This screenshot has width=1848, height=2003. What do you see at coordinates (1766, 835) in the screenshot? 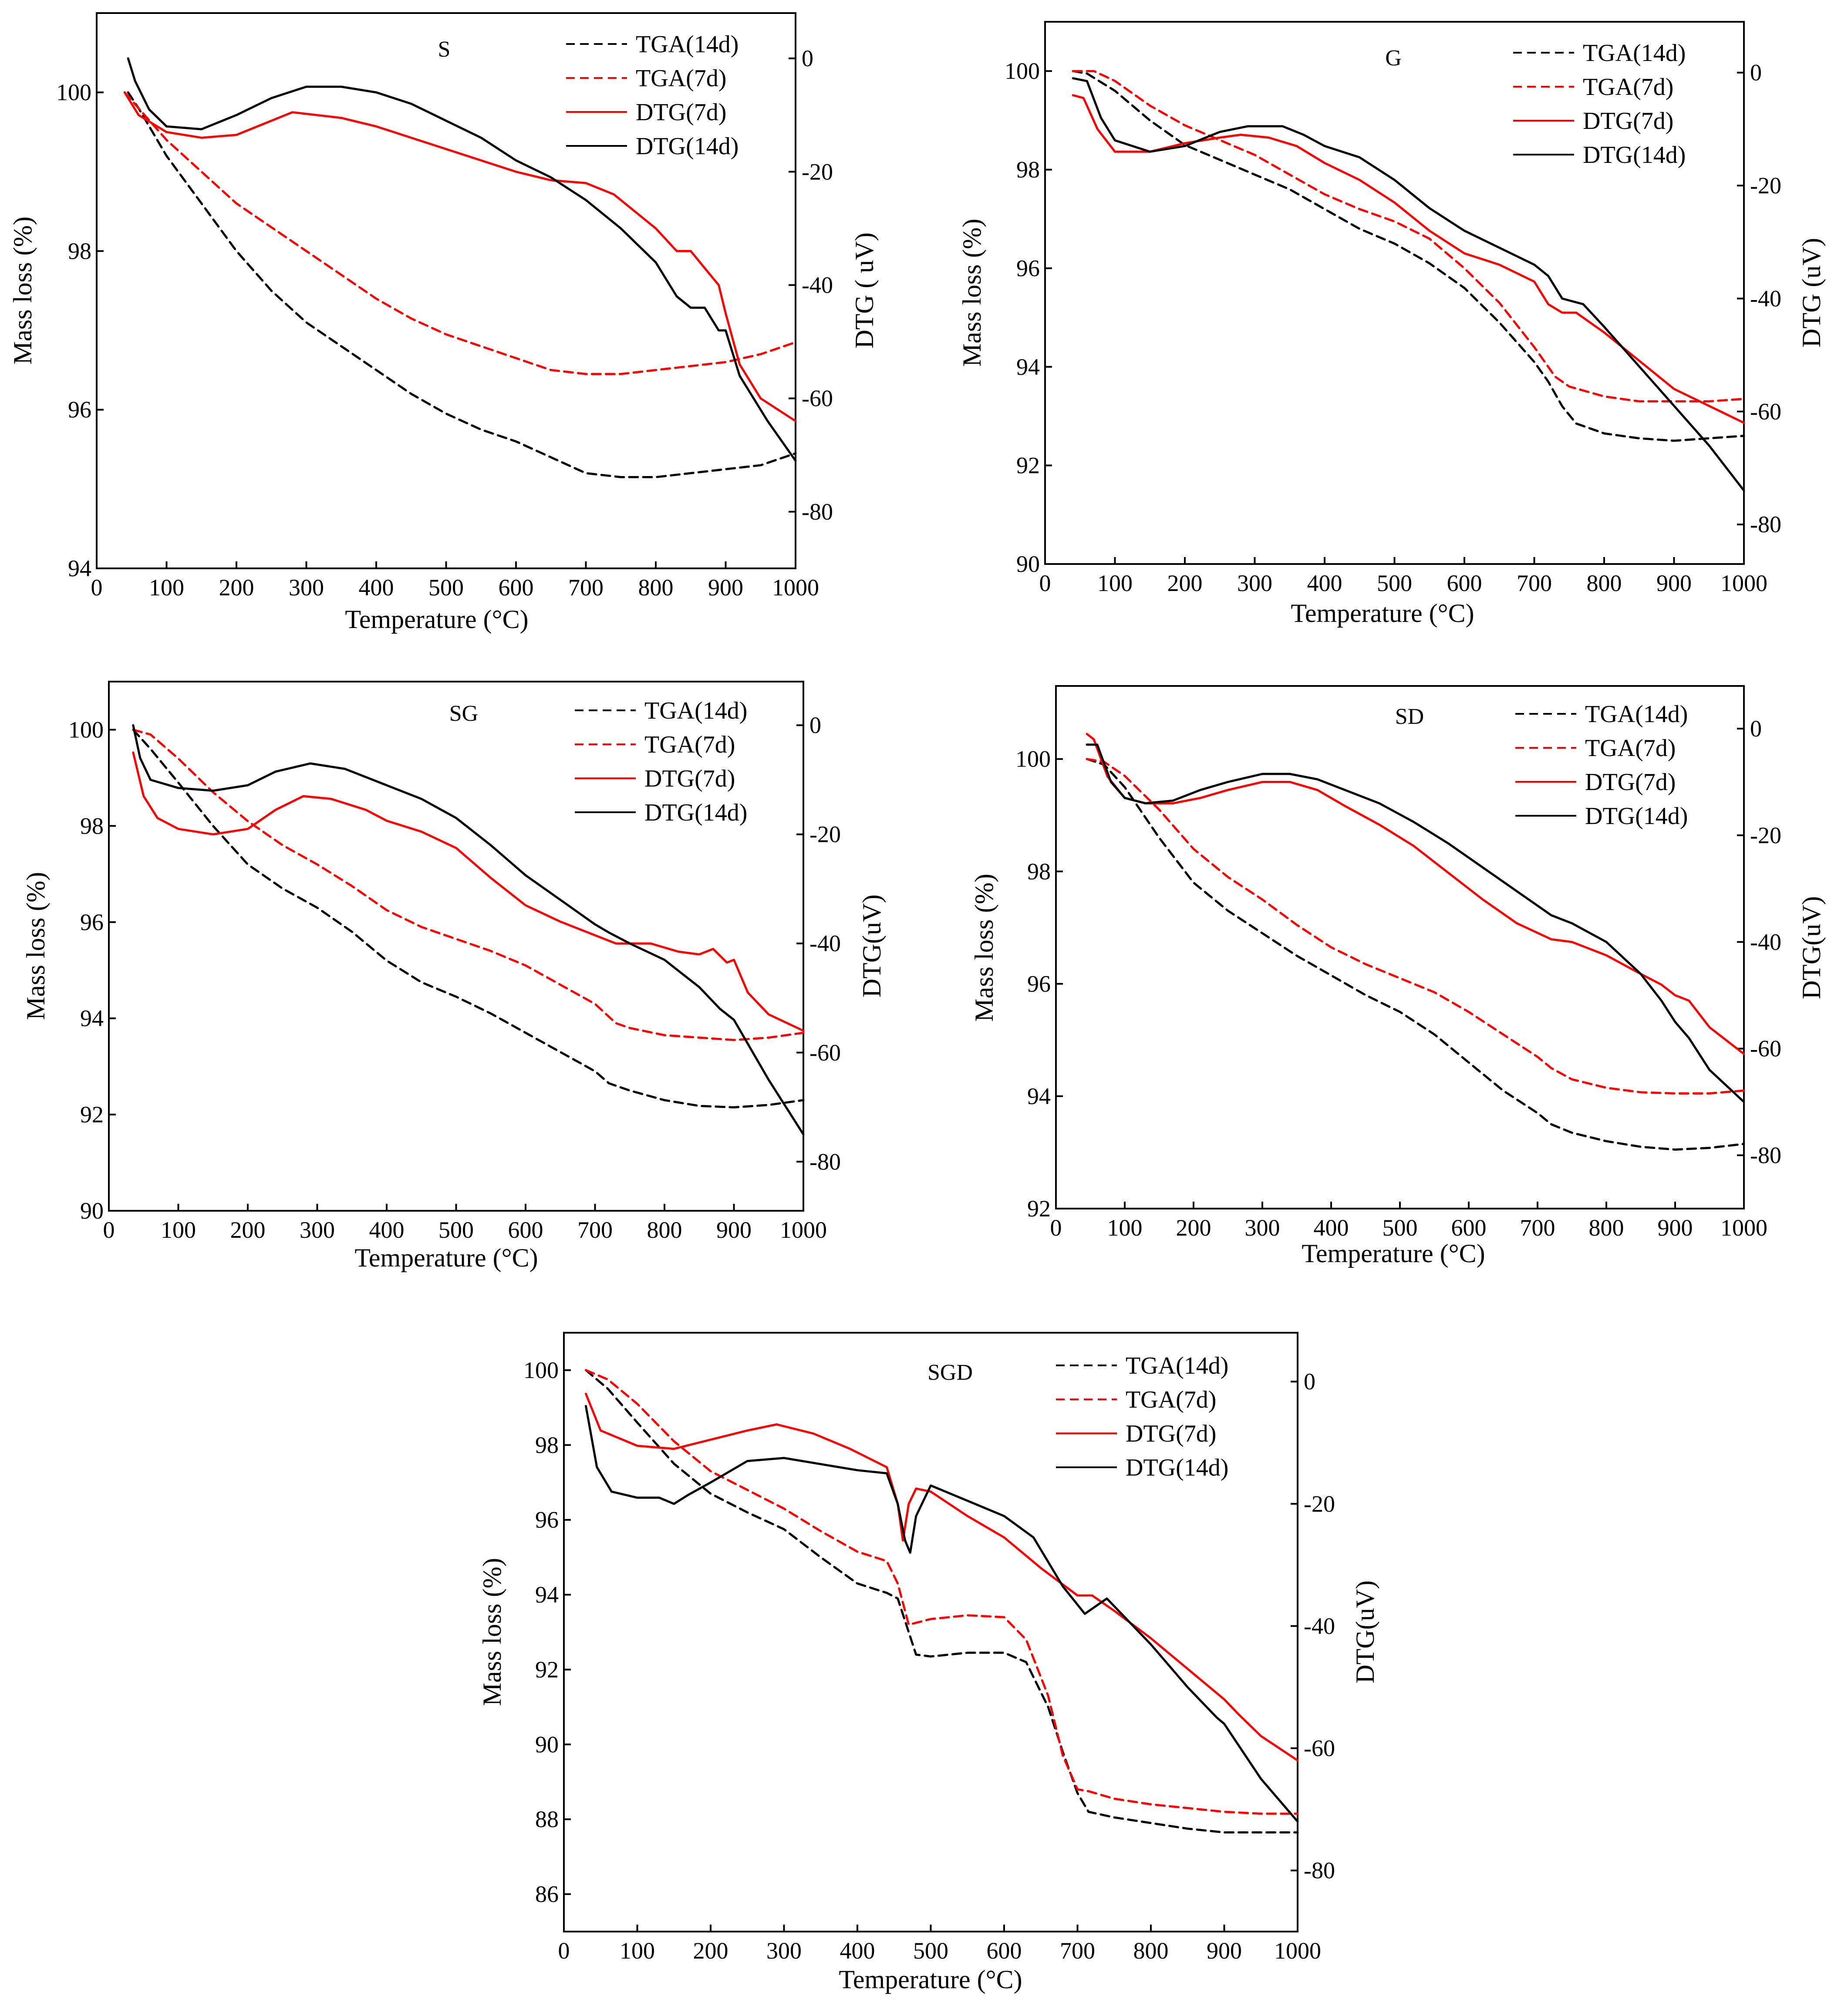
I see `y2-tick-label: -20` at bounding box center [1766, 835].